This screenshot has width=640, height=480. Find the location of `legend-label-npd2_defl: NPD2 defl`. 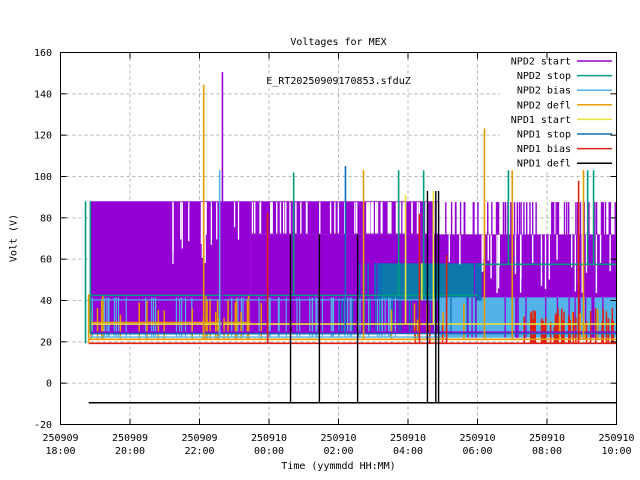

legend-label-npd2_defl: NPD2 defl is located at coordinates (544, 105).